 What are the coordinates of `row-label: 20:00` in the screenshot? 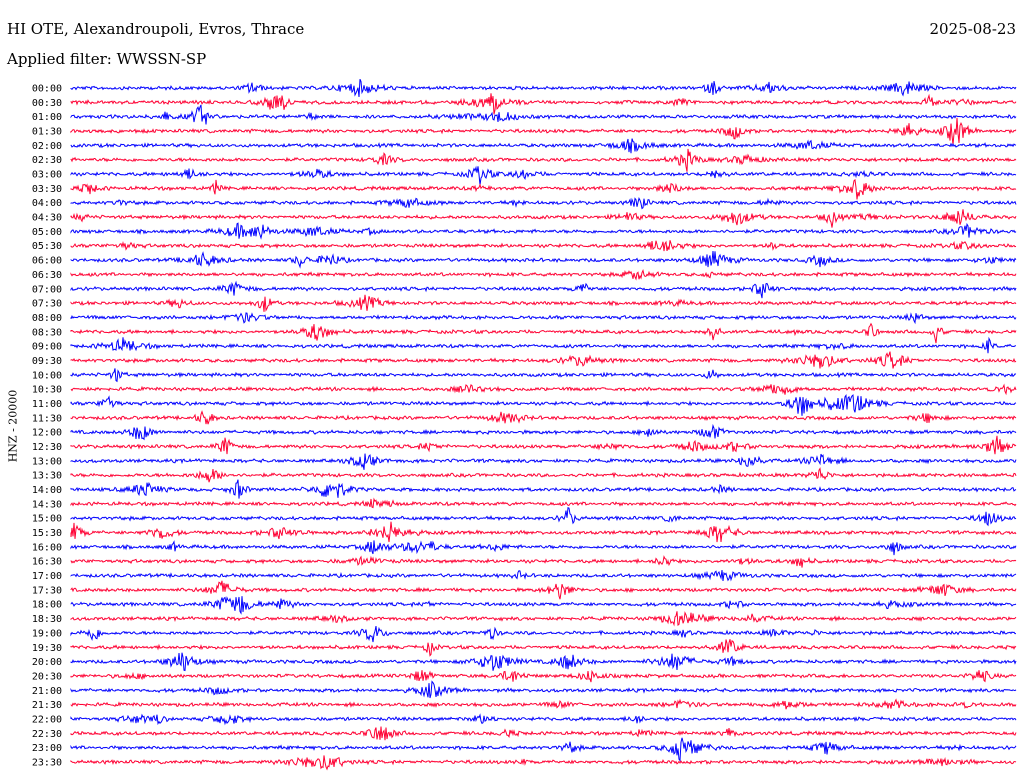 It's located at (47, 662).